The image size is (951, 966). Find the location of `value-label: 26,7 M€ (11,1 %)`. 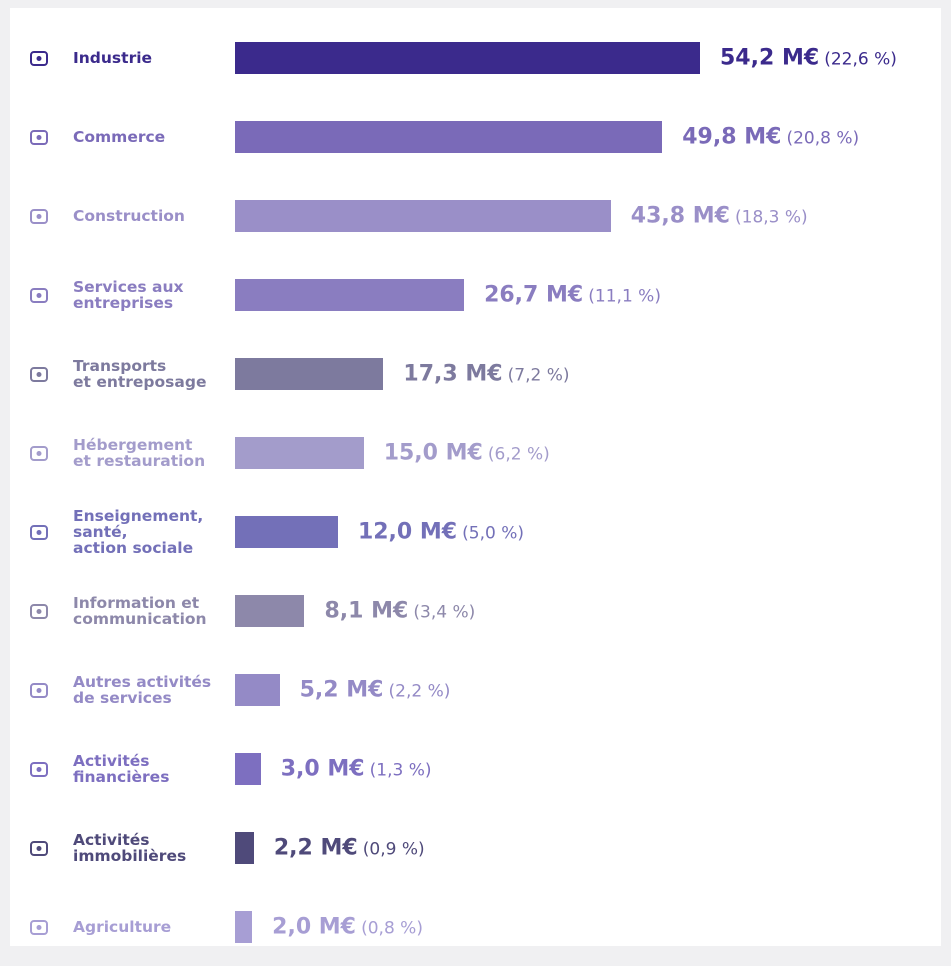

value-label: 26,7 M€ (11,1 %) is located at coordinates (572, 294).